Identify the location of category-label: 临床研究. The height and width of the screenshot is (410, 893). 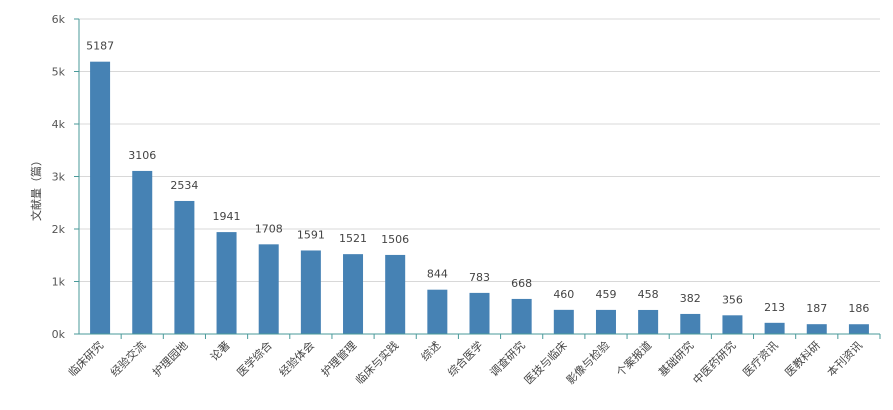
(85, 358).